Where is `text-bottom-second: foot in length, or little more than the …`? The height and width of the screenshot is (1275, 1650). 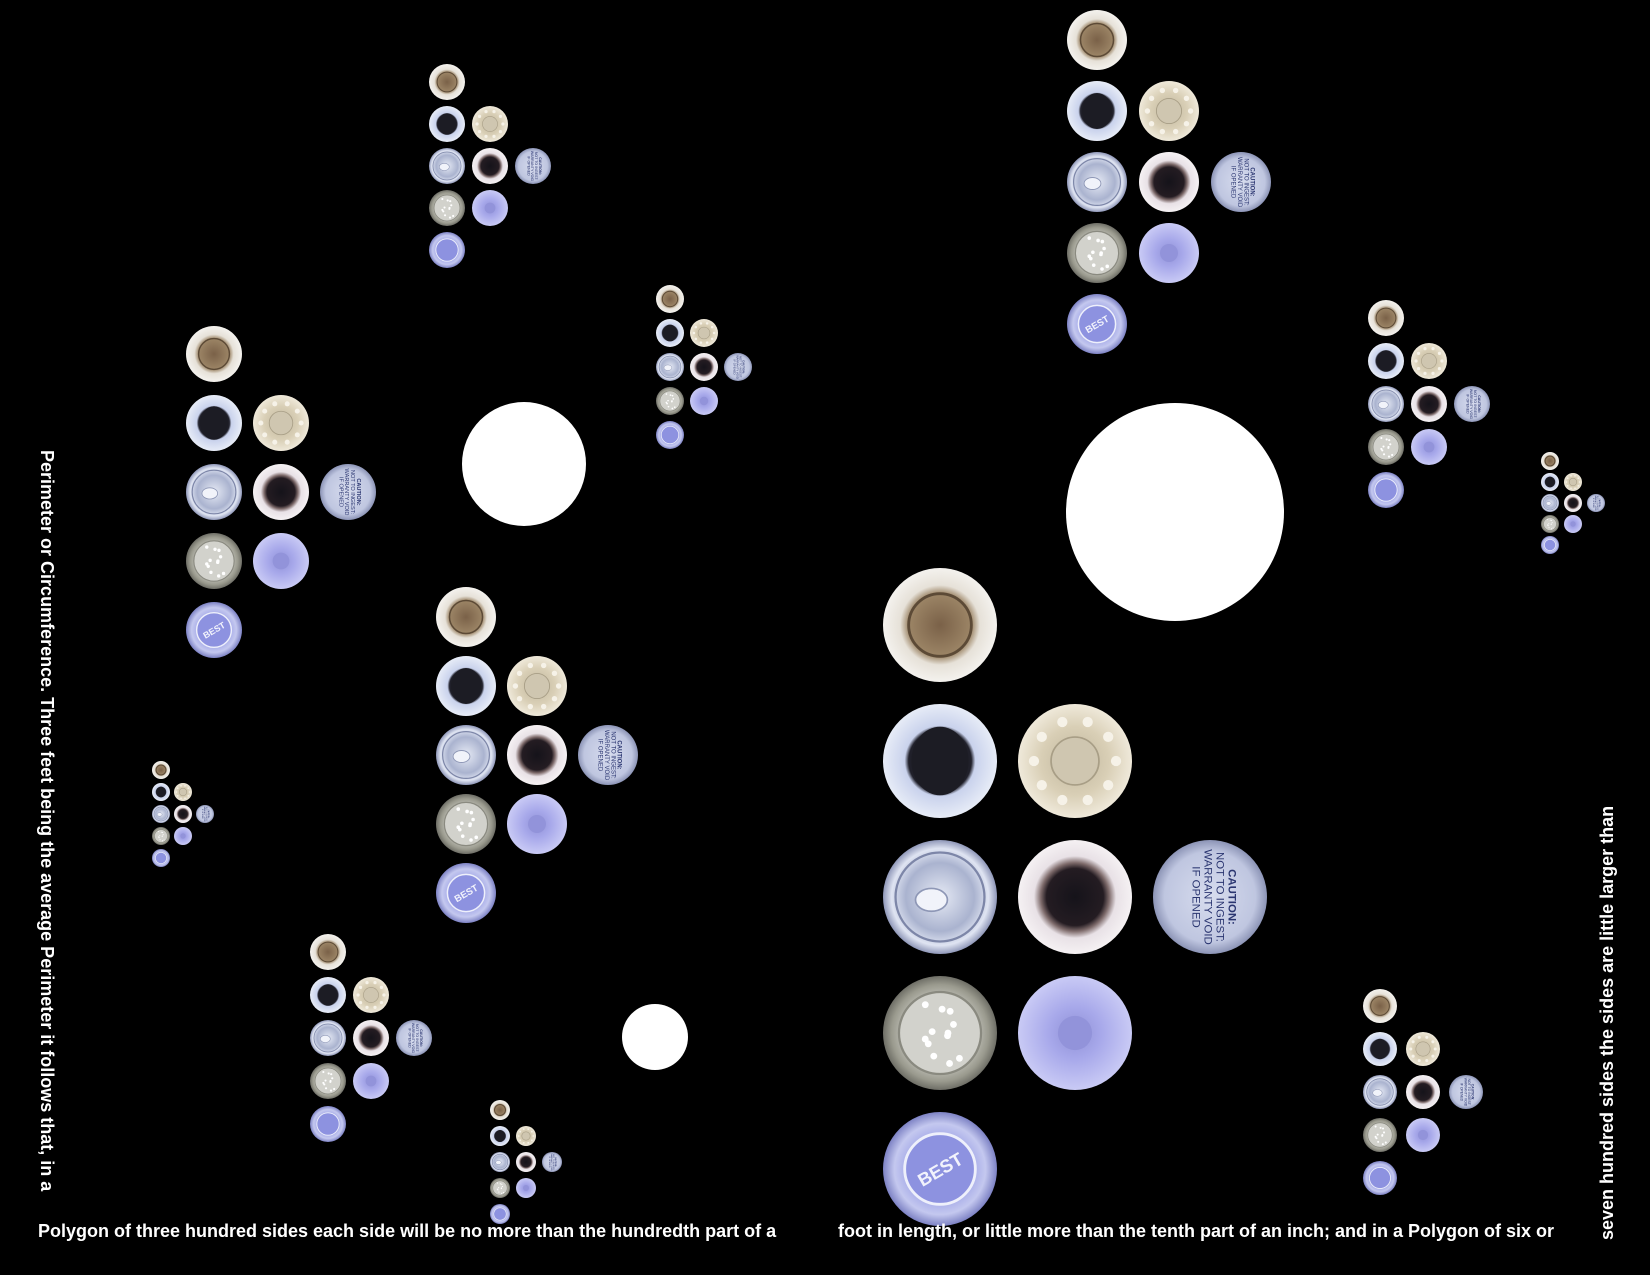 text-bottom-second: foot in length, or little more than the … is located at coordinates (1196, 1231).